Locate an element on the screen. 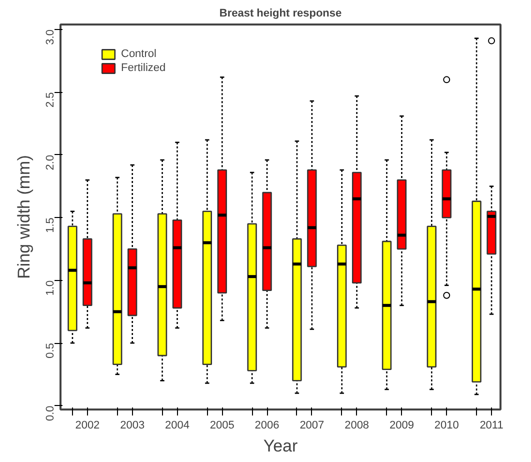 Image resolution: width=531 pixels, height=462 pixels. x-tick-label: 2004 is located at coordinates (177, 426).